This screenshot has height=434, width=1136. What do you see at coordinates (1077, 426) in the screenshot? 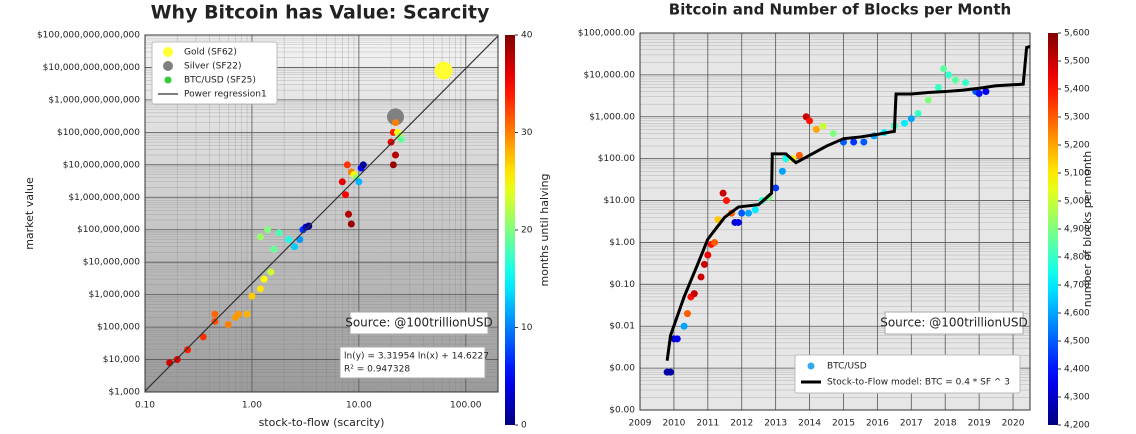
I see `colorbar-tick-label: 4,200` at bounding box center [1077, 426].